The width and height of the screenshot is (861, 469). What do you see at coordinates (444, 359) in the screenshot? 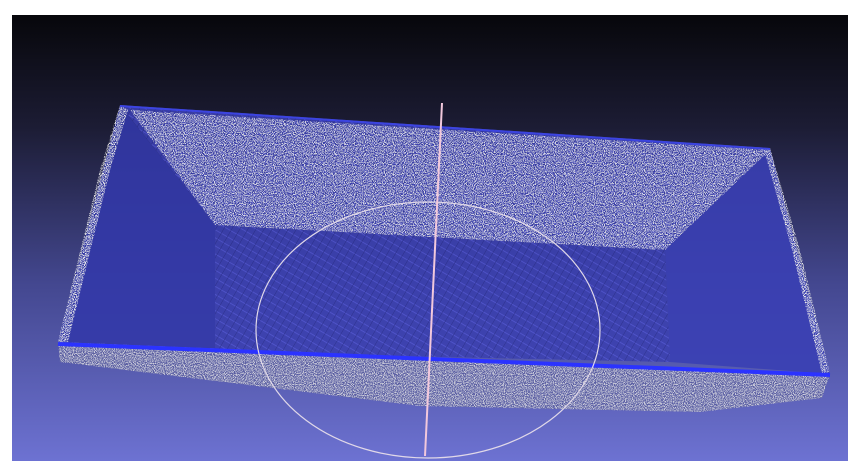
I see `front-edge` at bounding box center [444, 359].